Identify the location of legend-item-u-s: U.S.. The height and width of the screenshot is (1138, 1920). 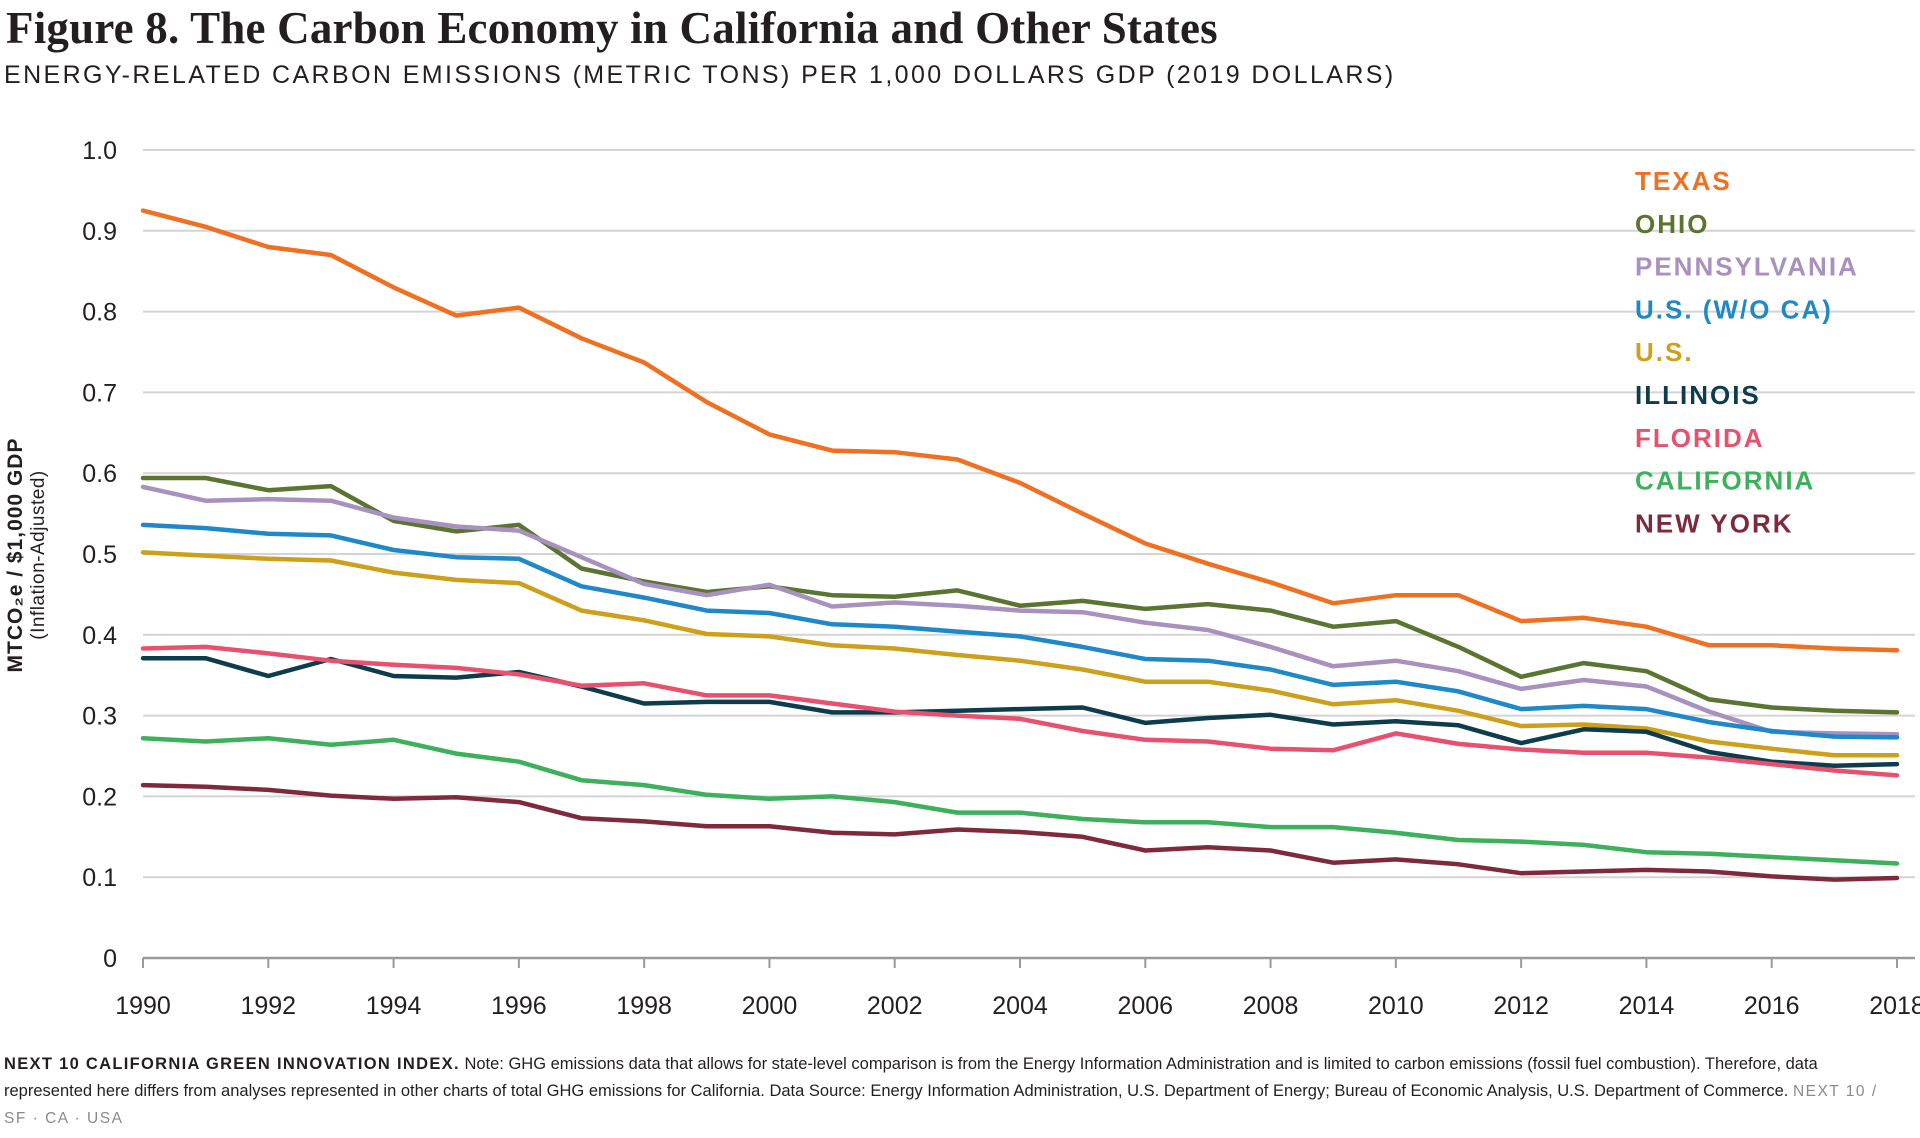
(1664, 352).